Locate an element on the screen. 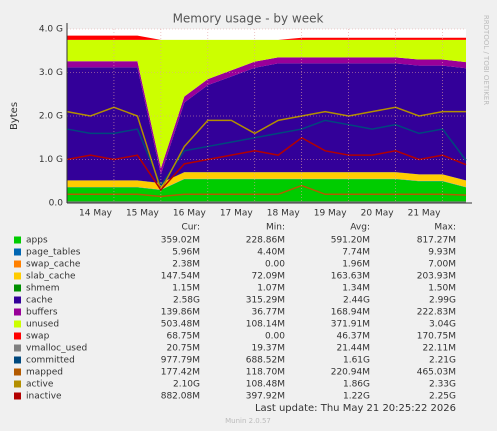 This screenshot has width=497, height=431. y-tick-label: 2.0 G is located at coordinates (51, 117).